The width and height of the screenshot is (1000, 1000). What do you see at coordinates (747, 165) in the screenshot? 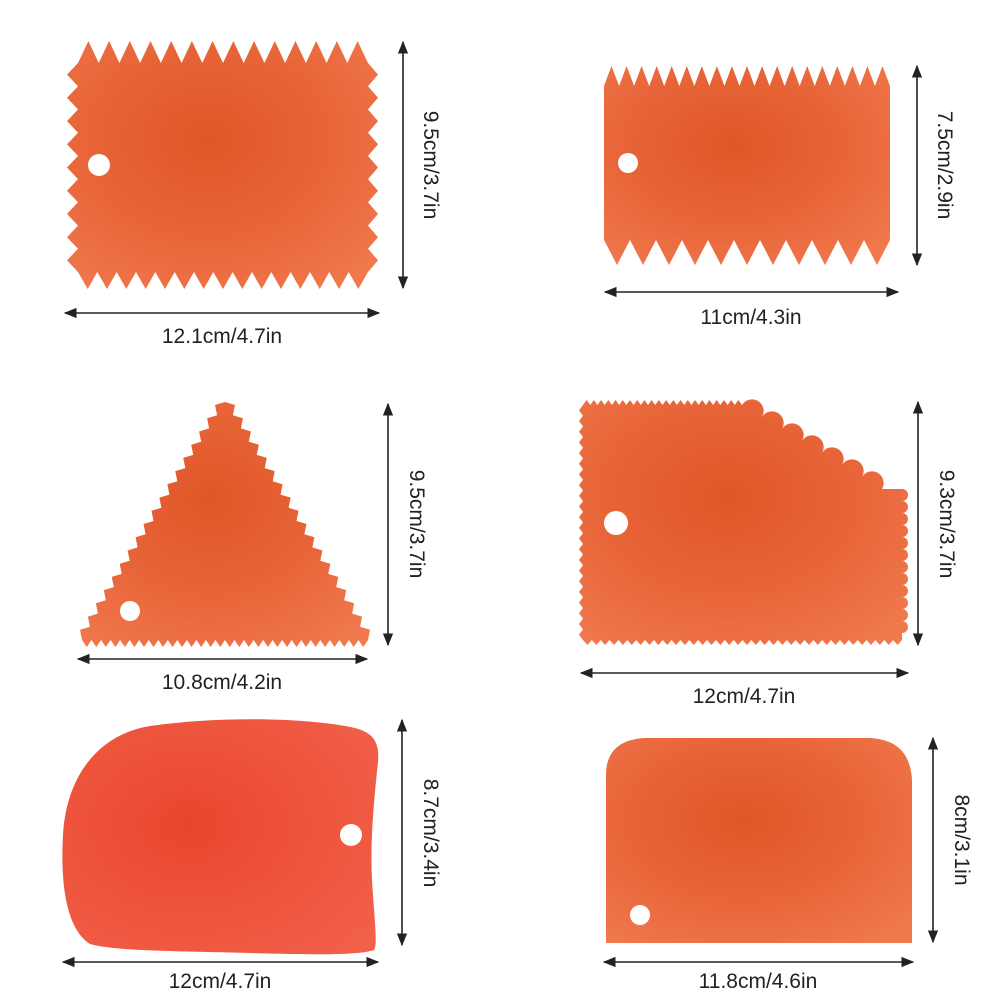
I see `double-serrated-scraper` at bounding box center [747, 165].